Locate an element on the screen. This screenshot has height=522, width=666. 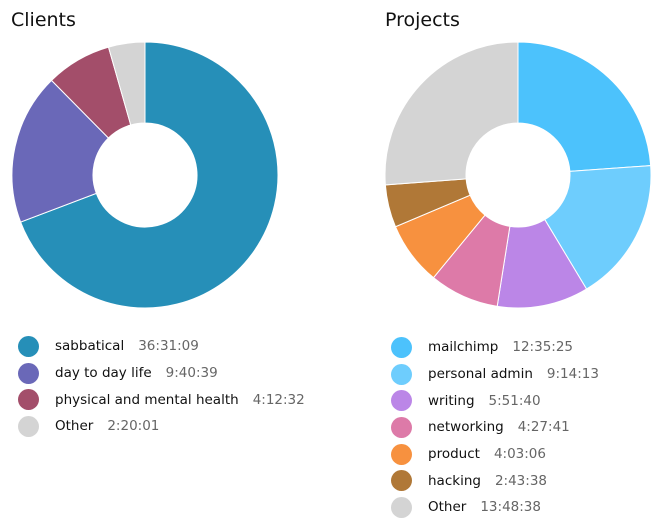
legend-value: 12:35:25 is located at coordinates (543, 347).